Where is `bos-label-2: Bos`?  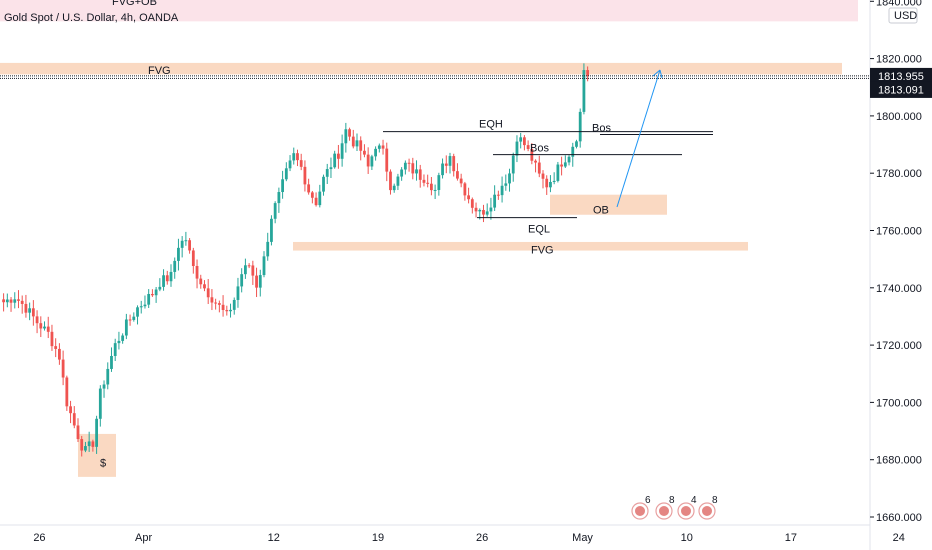
bos-label-2: Bos is located at coordinates (601, 129).